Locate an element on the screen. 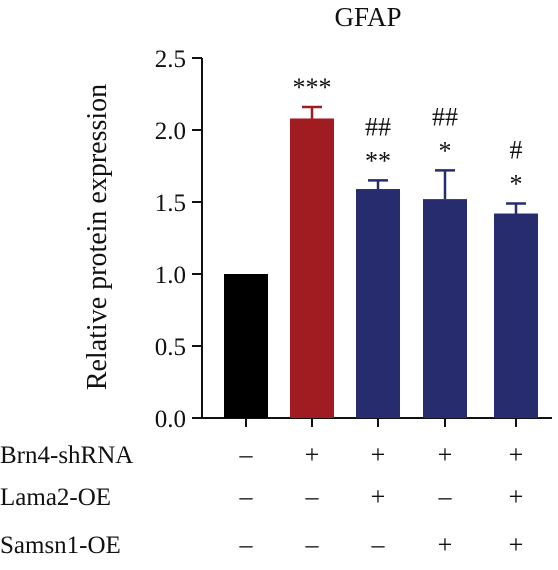 The height and width of the screenshot is (570, 558). y-tick-label: 2.0 is located at coordinates (170, 131).